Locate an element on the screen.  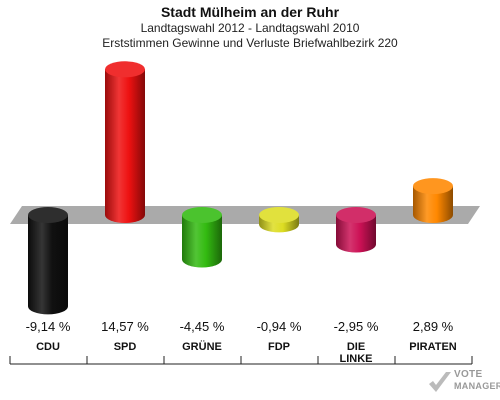
bar-top-piraten is located at coordinates (433, 186).